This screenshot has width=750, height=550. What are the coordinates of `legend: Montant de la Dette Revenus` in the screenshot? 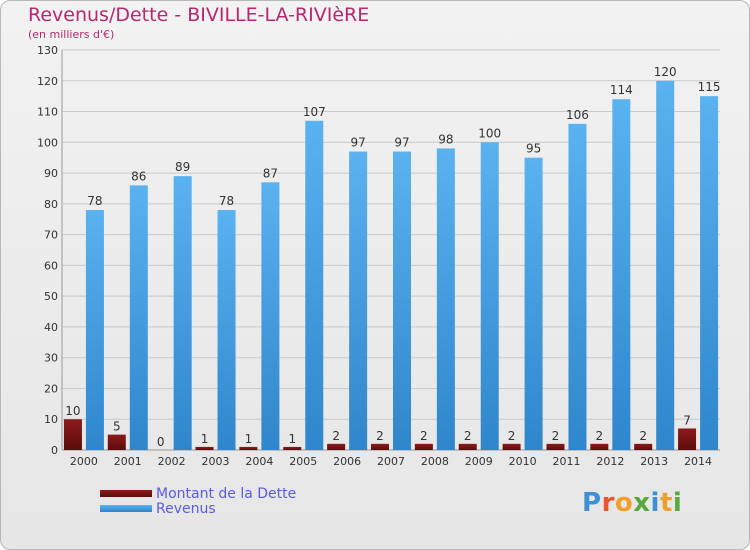 It's located at (198, 501).